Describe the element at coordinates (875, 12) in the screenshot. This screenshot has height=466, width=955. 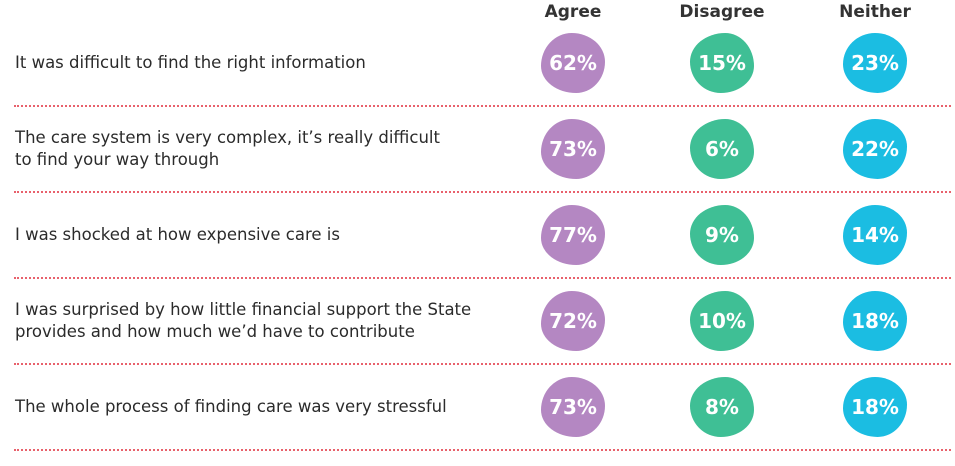
I see `column-header-neither: Neither` at that location.